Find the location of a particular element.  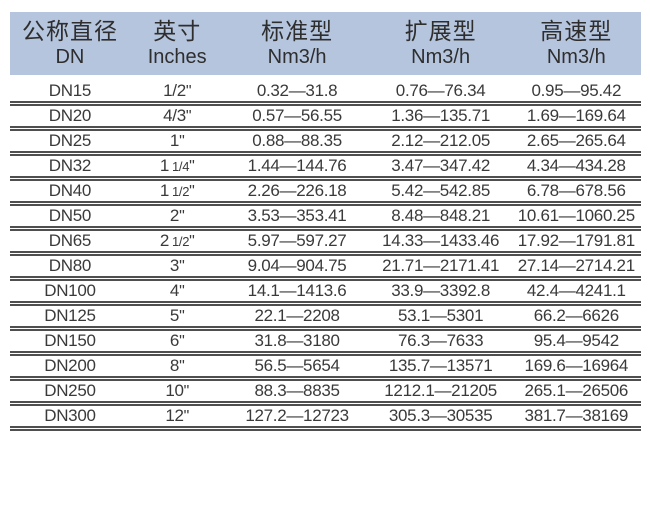

inches-cell: 2 1/2" is located at coordinates (177, 242).